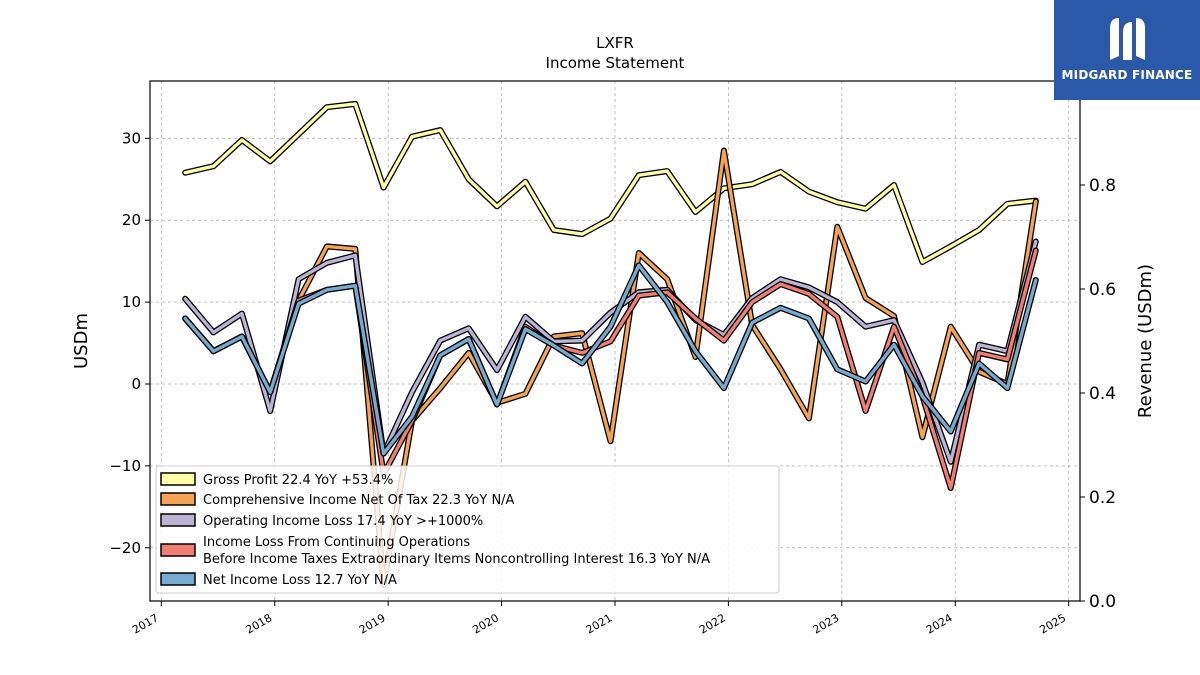  Describe the element at coordinates (259, 623) in the screenshot. I see `x-tick-label: 2018` at that location.